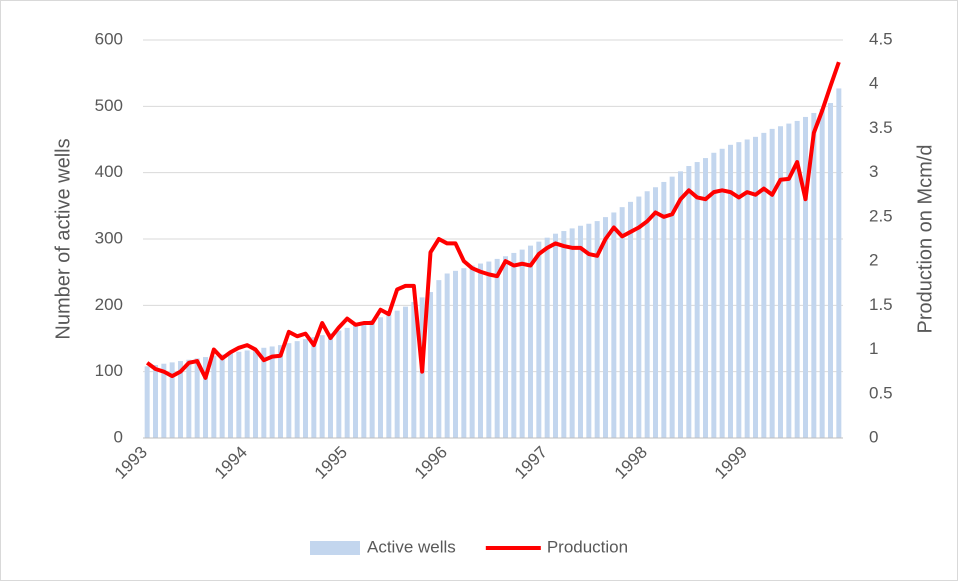  I want to click on y-tick-label: 500, so click(109, 105).